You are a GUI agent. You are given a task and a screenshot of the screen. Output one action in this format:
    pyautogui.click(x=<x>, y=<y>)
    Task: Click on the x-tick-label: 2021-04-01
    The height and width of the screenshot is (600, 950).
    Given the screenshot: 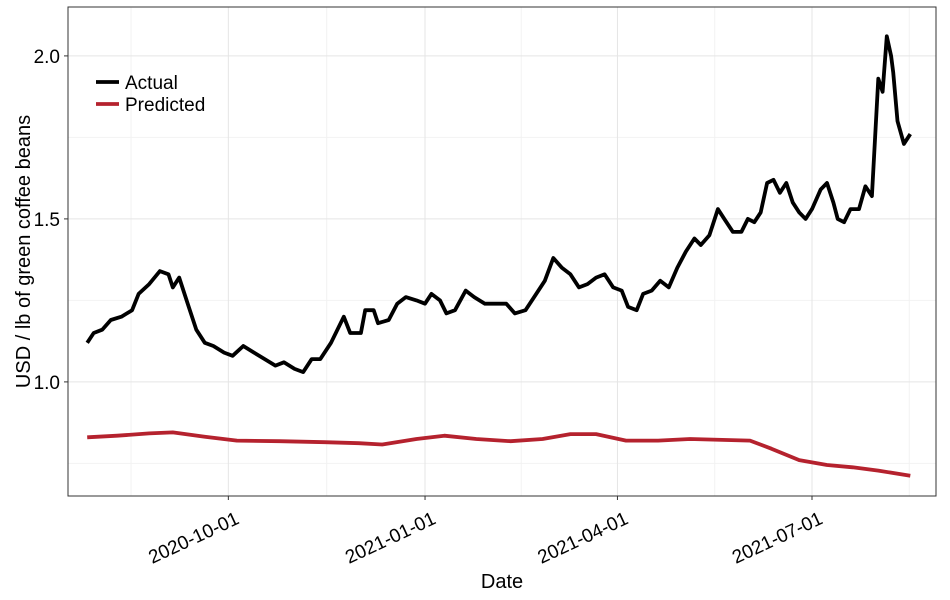 What is the action you would take?
    pyautogui.click(x=583, y=538)
    